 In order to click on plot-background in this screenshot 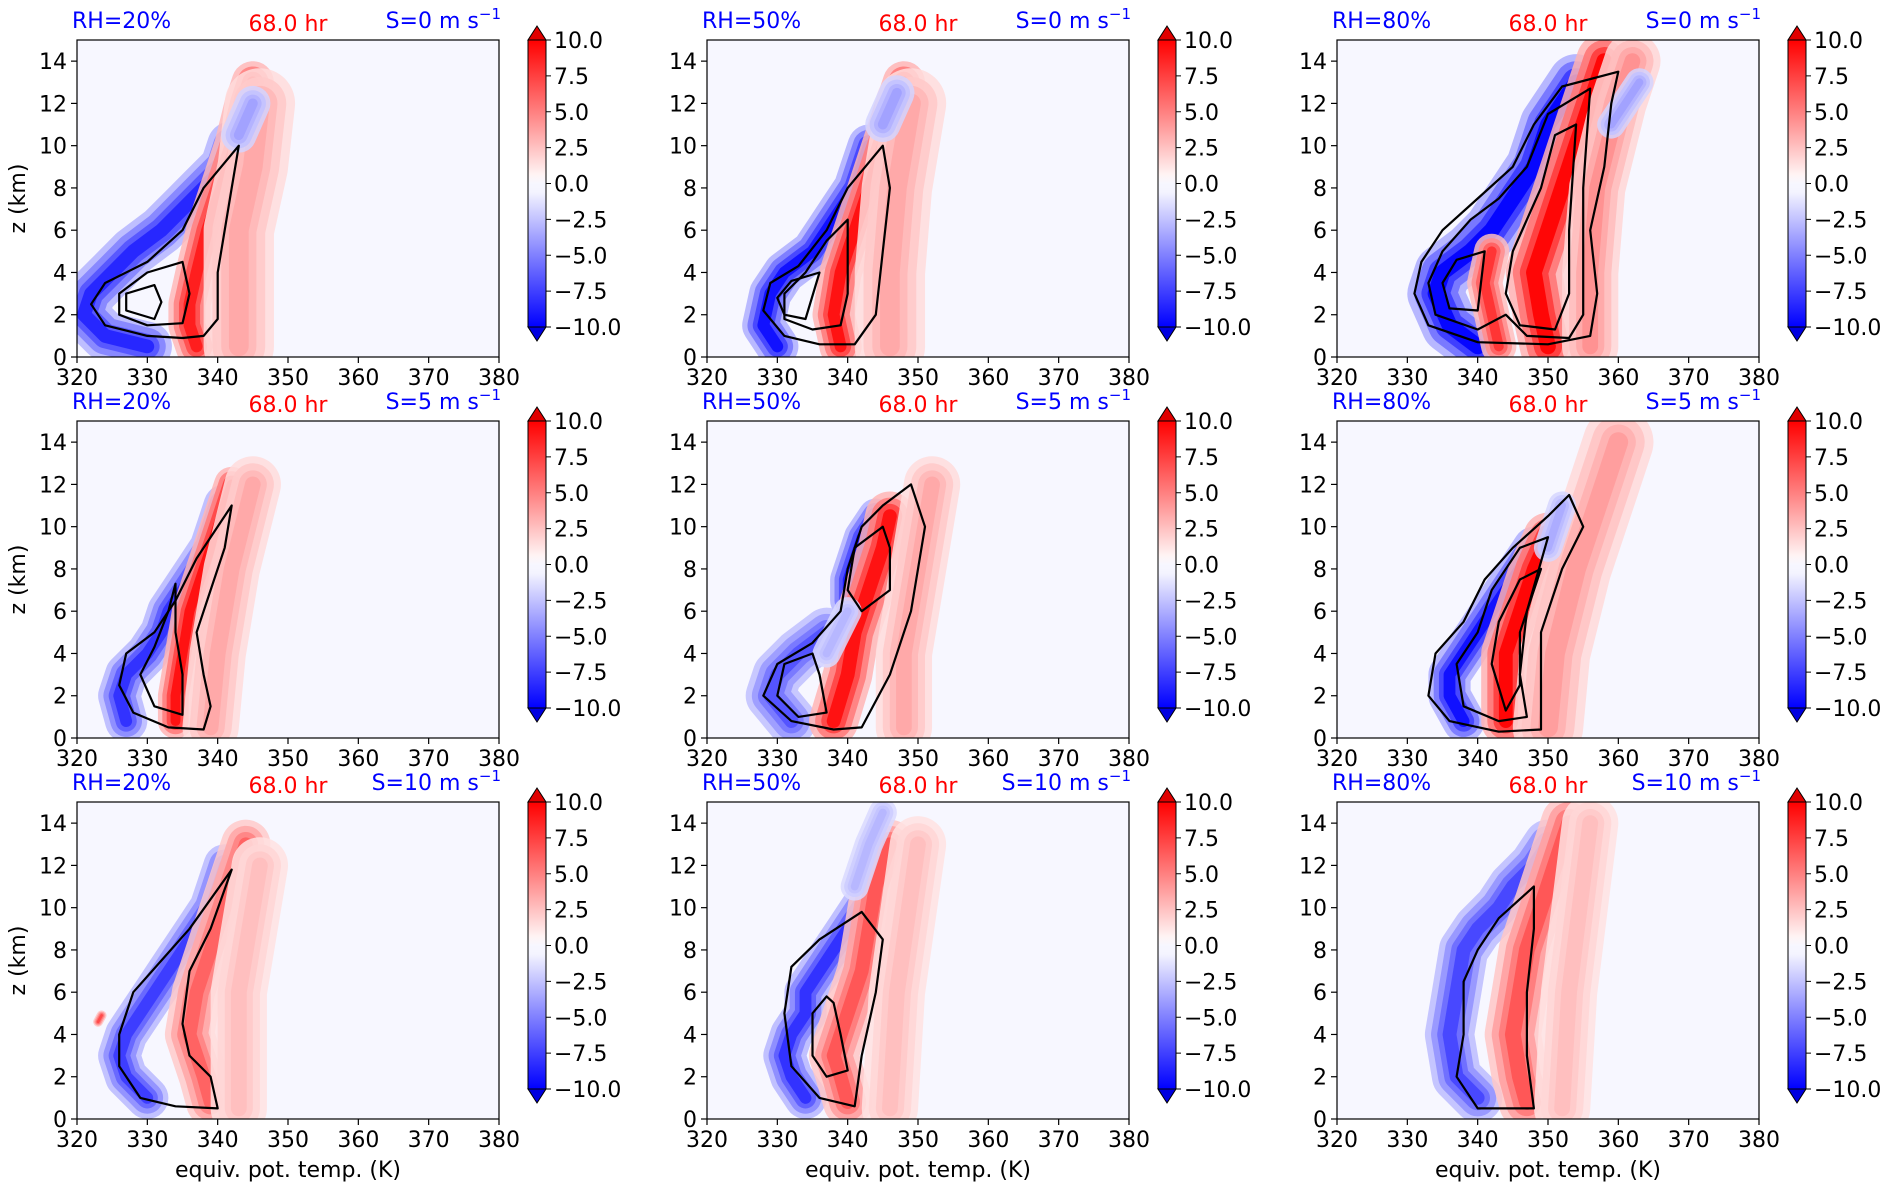, I will do `click(288, 960)`.